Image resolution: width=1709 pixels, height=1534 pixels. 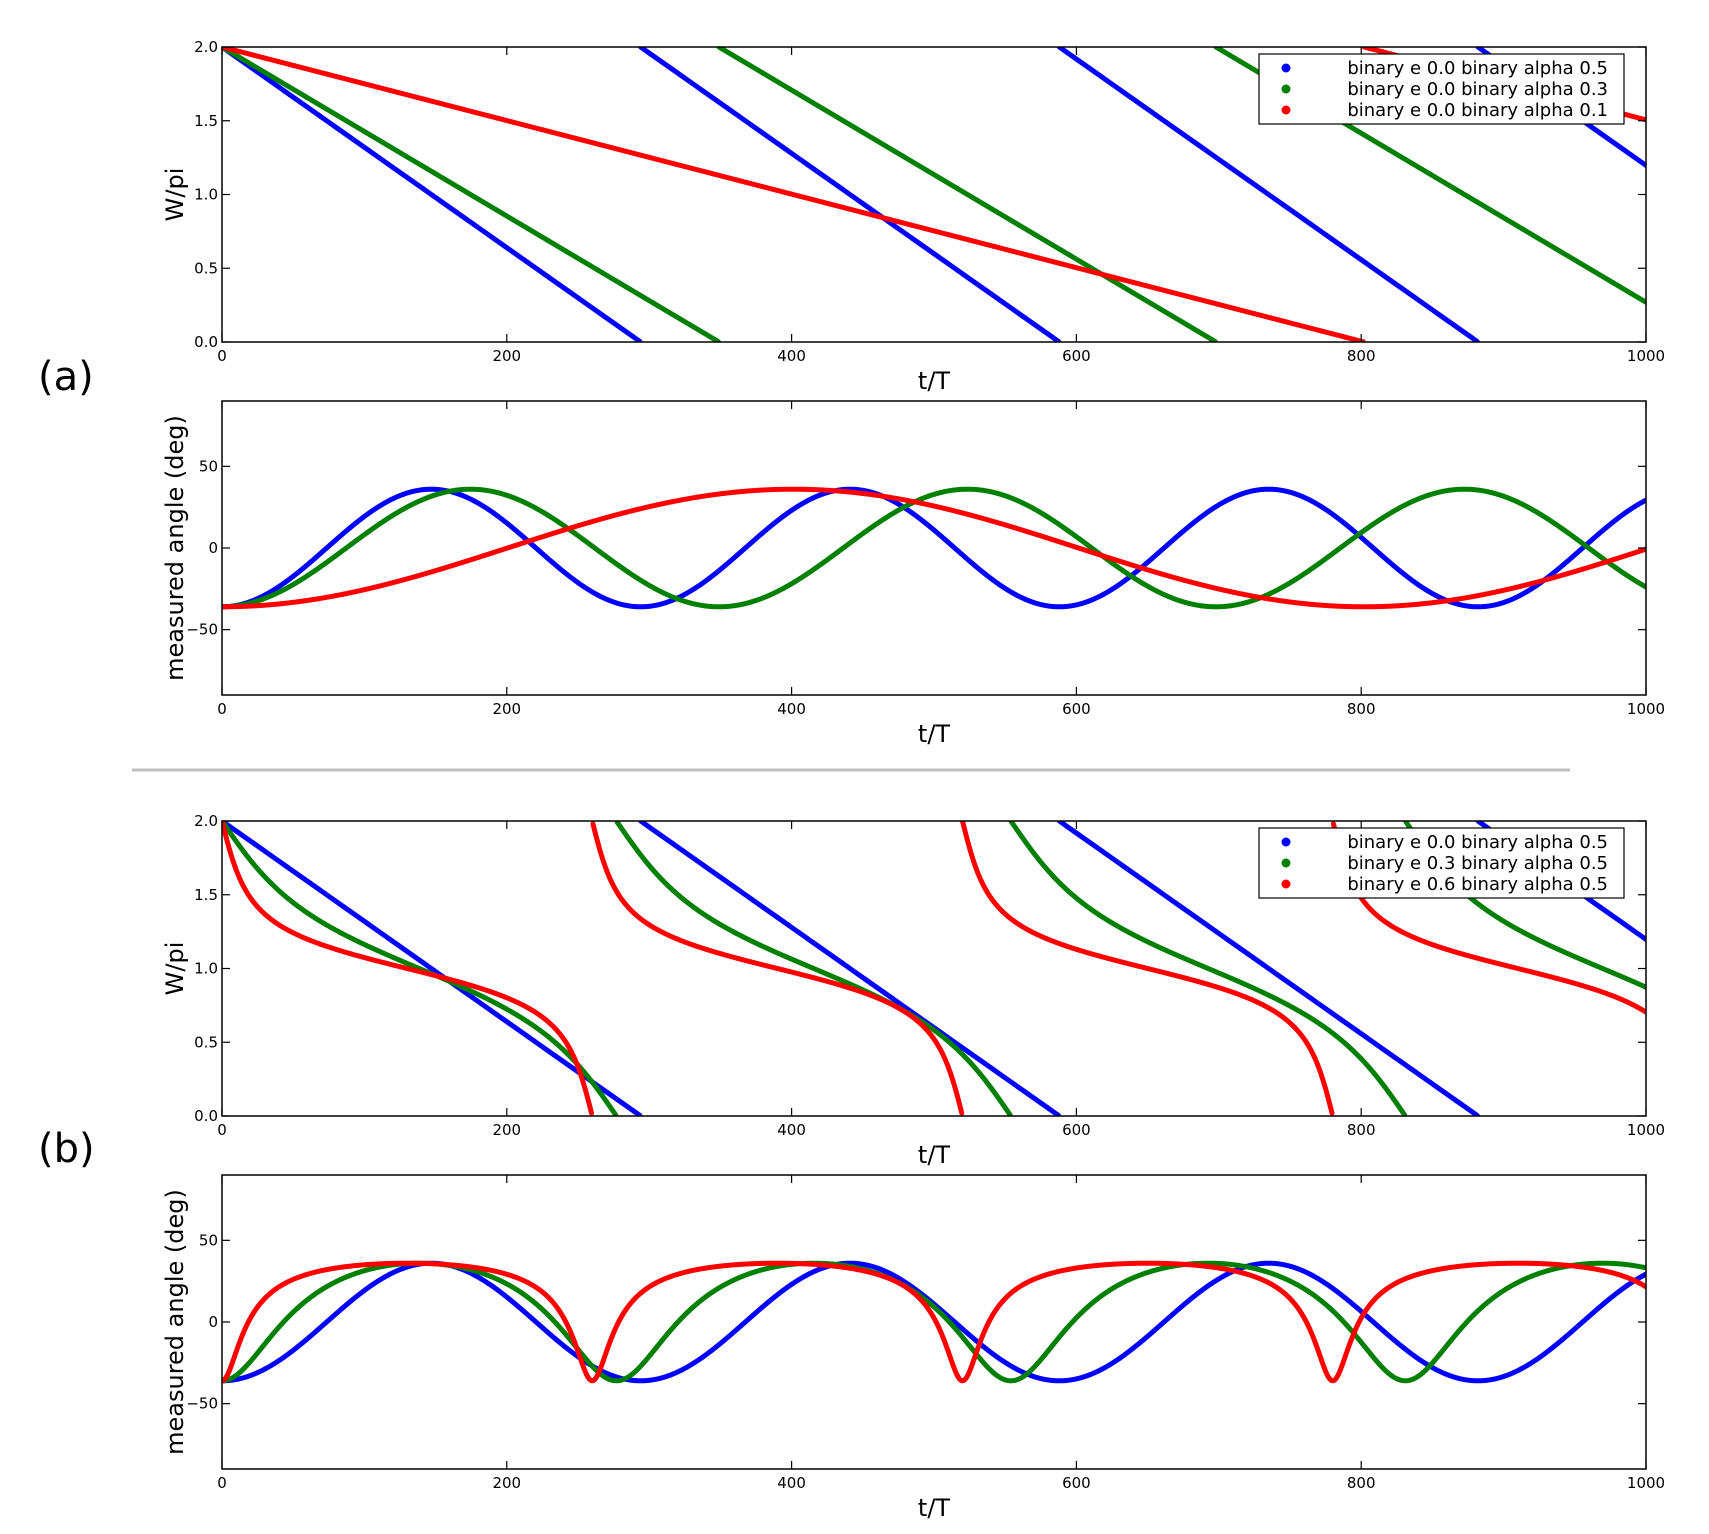 I want to click on legend-entry: binary e 0.3 binary alpha 0.5, so click(x=1477, y=863).